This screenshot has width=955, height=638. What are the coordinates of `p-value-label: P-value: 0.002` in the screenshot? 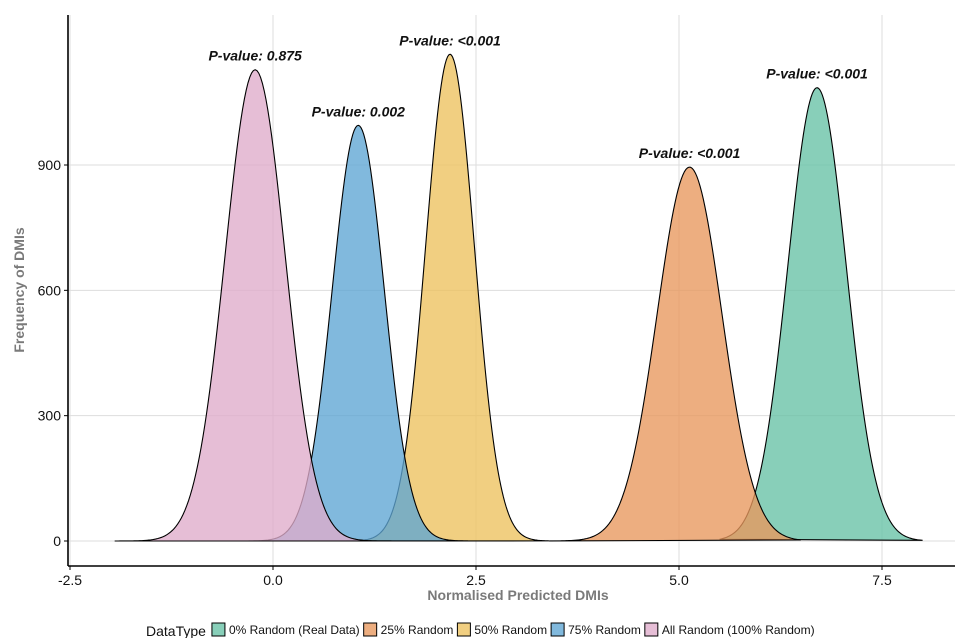 It's located at (359, 111).